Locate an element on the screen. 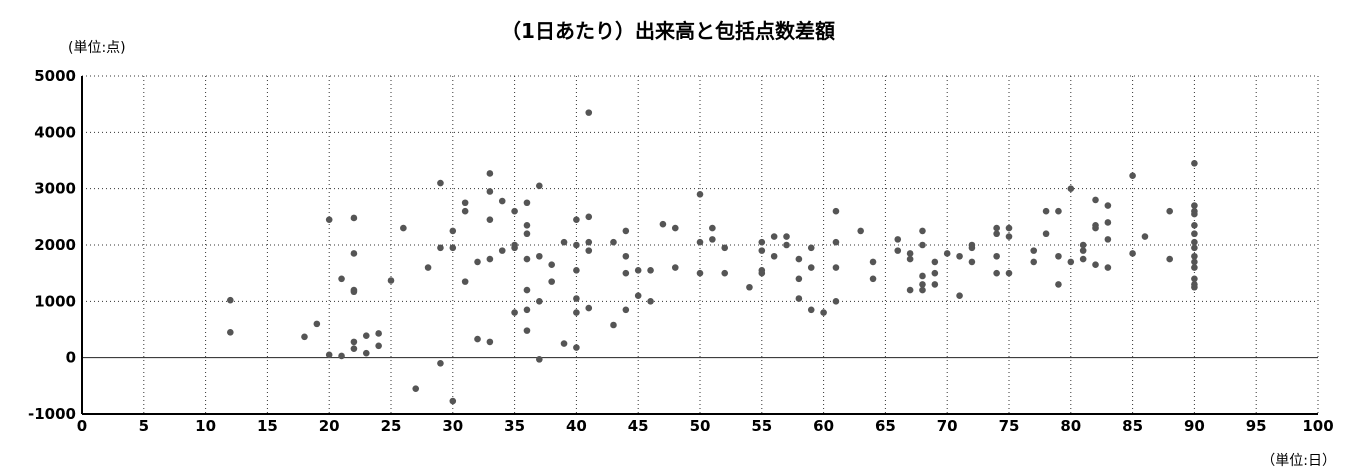 The height and width of the screenshot is (476, 1345). chart-title: （1日あたり）出来高と包括点数差額 is located at coordinates (668, 31).